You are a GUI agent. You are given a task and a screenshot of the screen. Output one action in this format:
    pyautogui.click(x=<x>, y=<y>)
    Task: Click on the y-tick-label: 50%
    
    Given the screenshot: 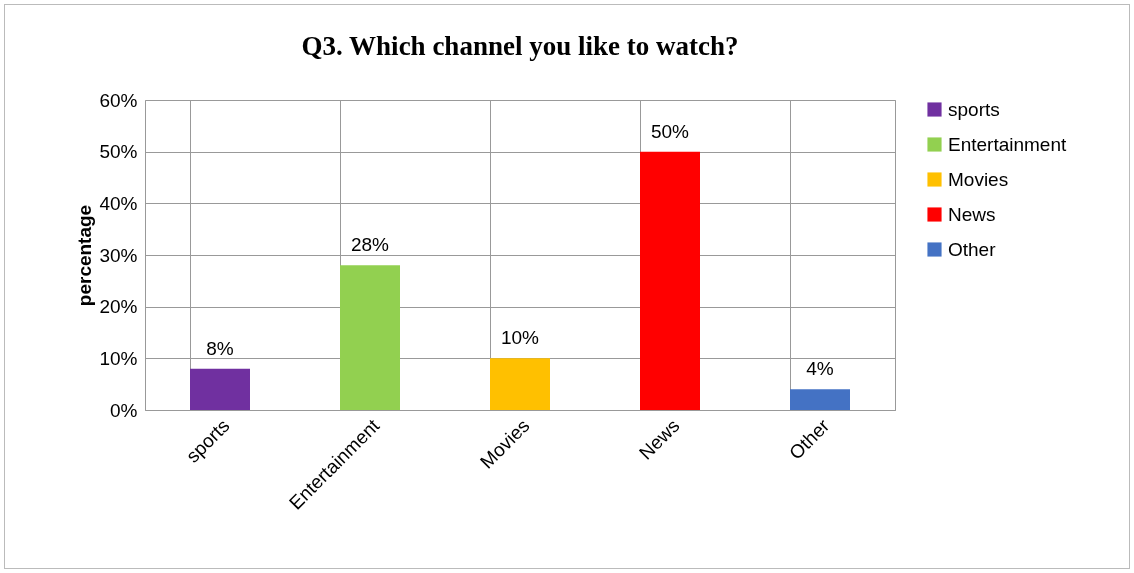 What is the action you would take?
    pyautogui.click(x=118, y=152)
    